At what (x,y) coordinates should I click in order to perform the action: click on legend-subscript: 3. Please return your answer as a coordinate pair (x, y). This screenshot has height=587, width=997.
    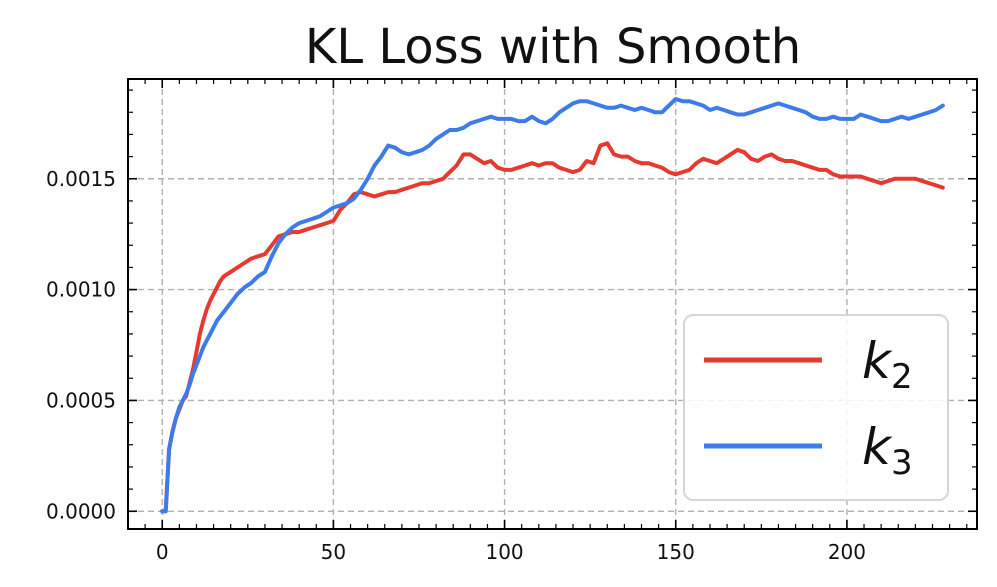
    Looking at the image, I should click on (902, 463).